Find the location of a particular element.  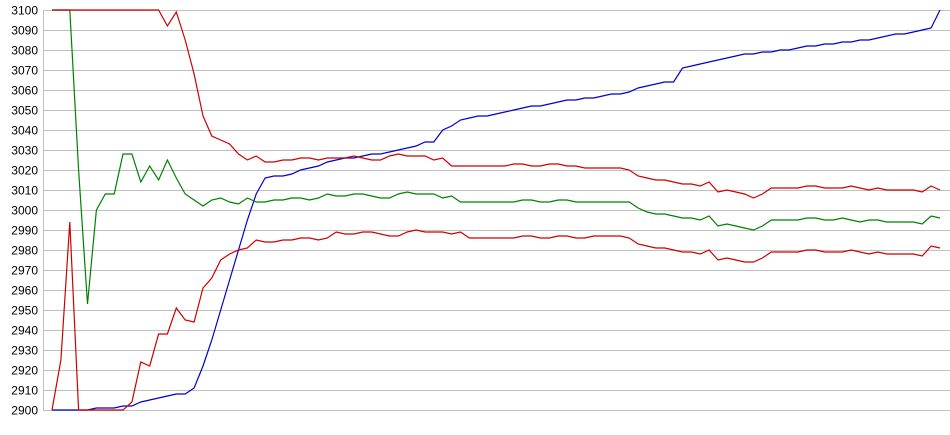

y-tick-label: 2930 is located at coordinates (24, 351).